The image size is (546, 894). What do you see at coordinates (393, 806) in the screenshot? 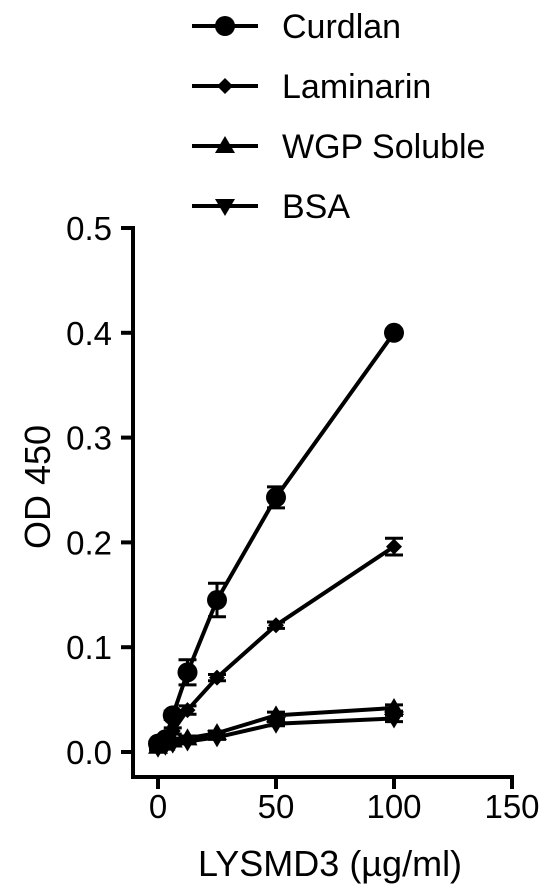
I see `x-tick-label: 100` at bounding box center [393, 806].